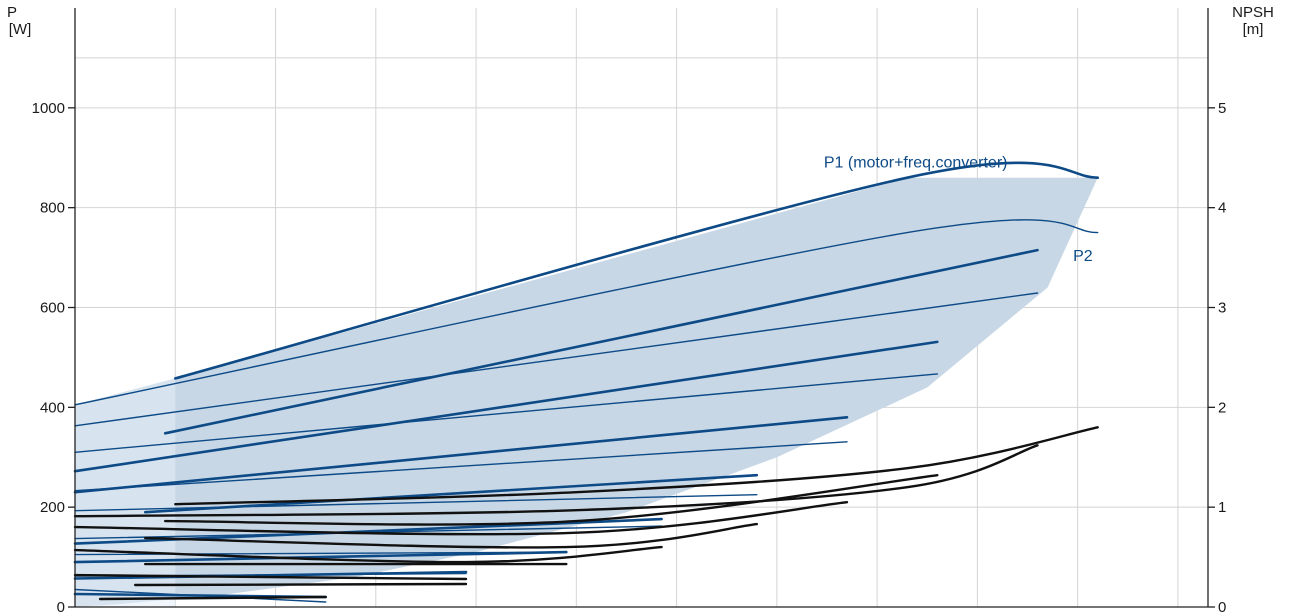  I want to click on left-tick-label: 800, so click(52, 208).